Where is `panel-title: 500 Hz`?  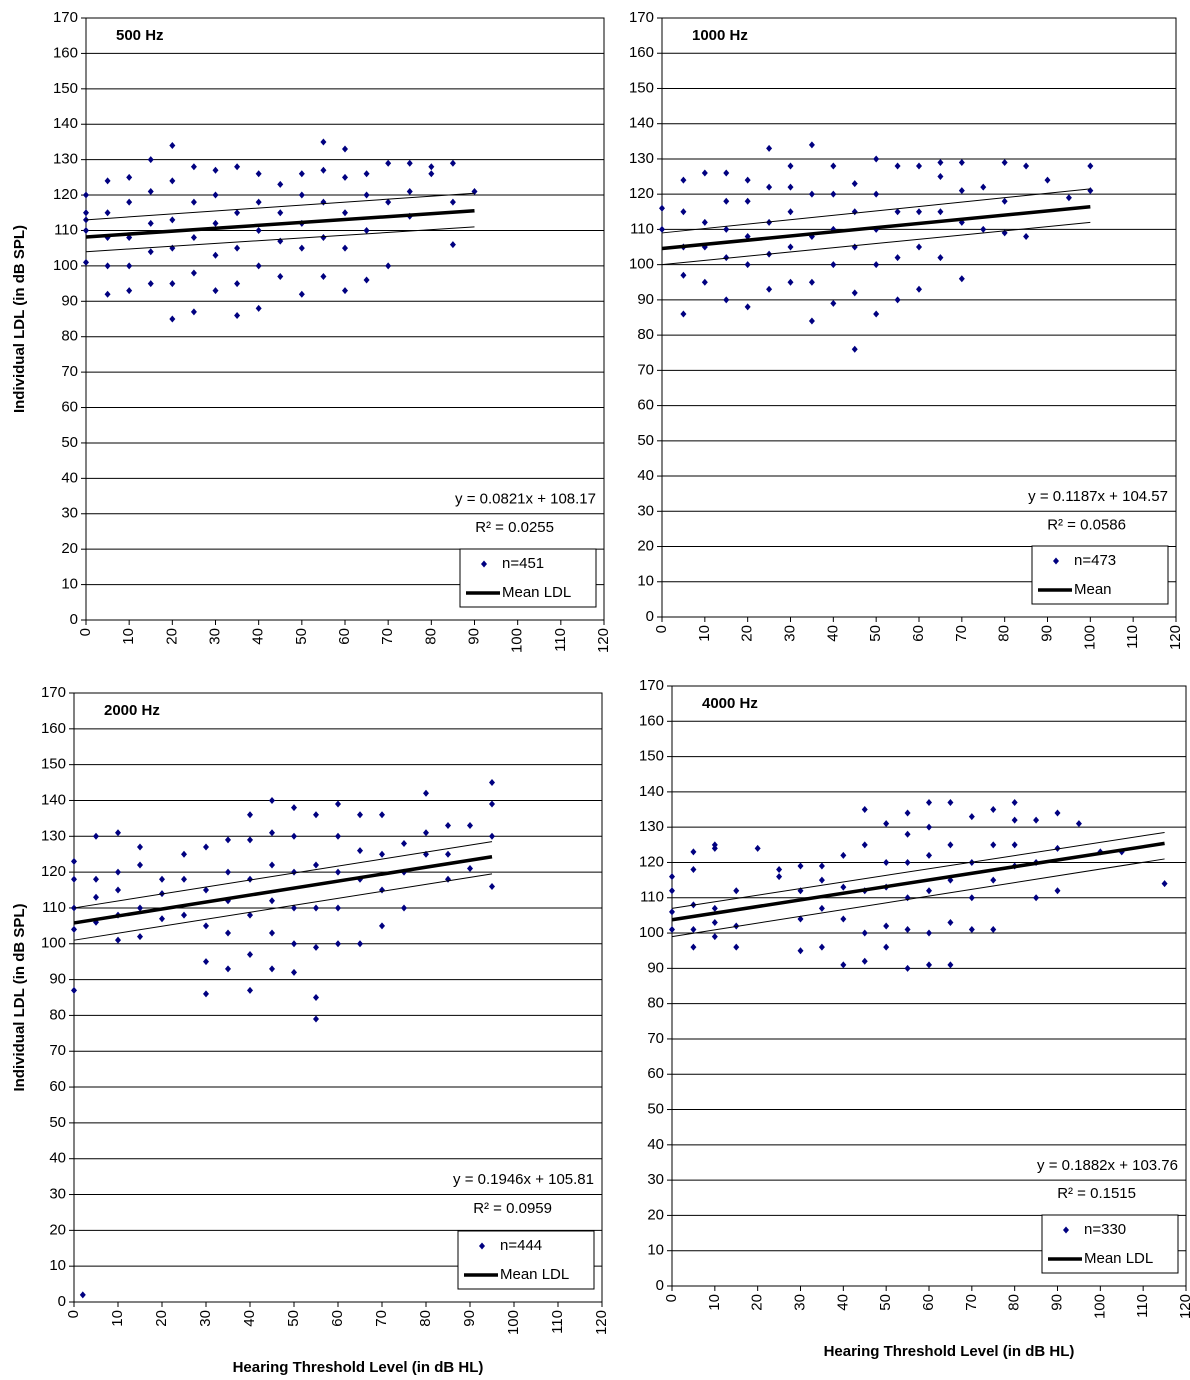 panel-title: 500 Hz is located at coordinates (140, 35).